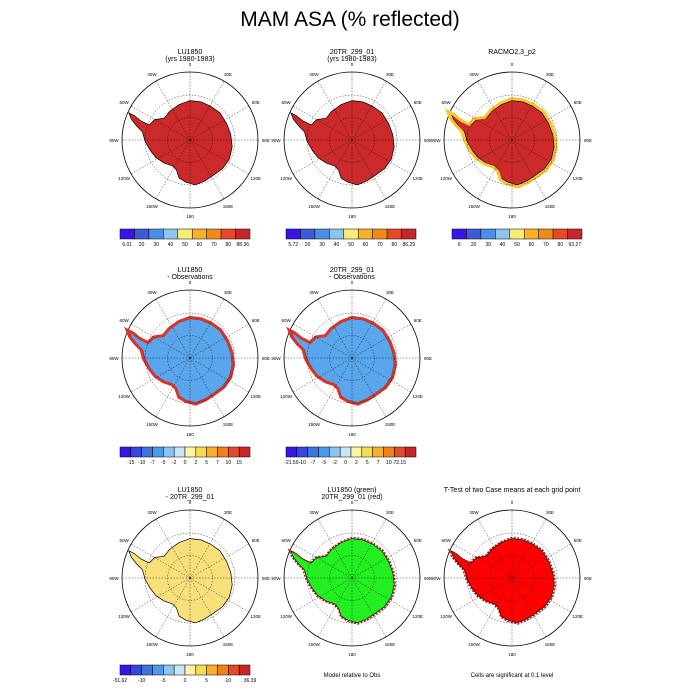  I want to click on colorbar-p5: -21.59 -10 -7 -5 -2 0 2 5 7 10 72.15, so click(350, 456).